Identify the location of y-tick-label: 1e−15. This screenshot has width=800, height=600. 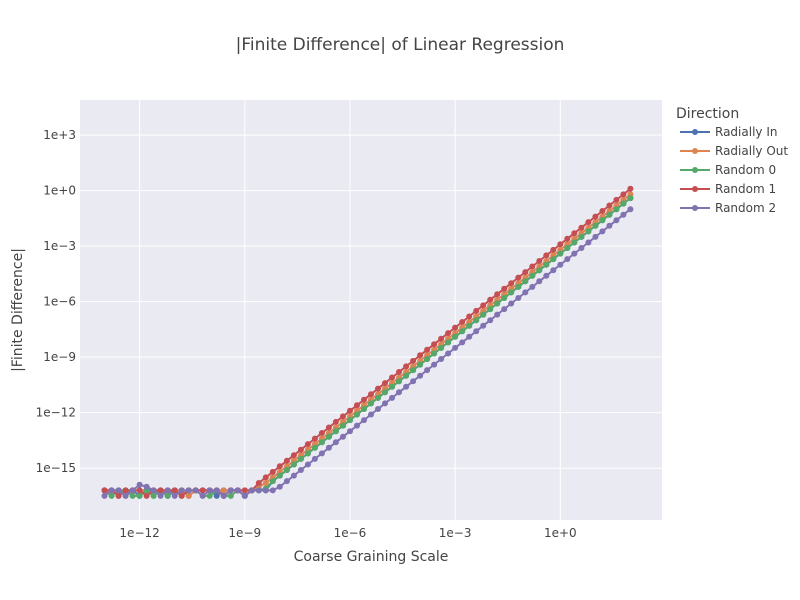
(56, 468).